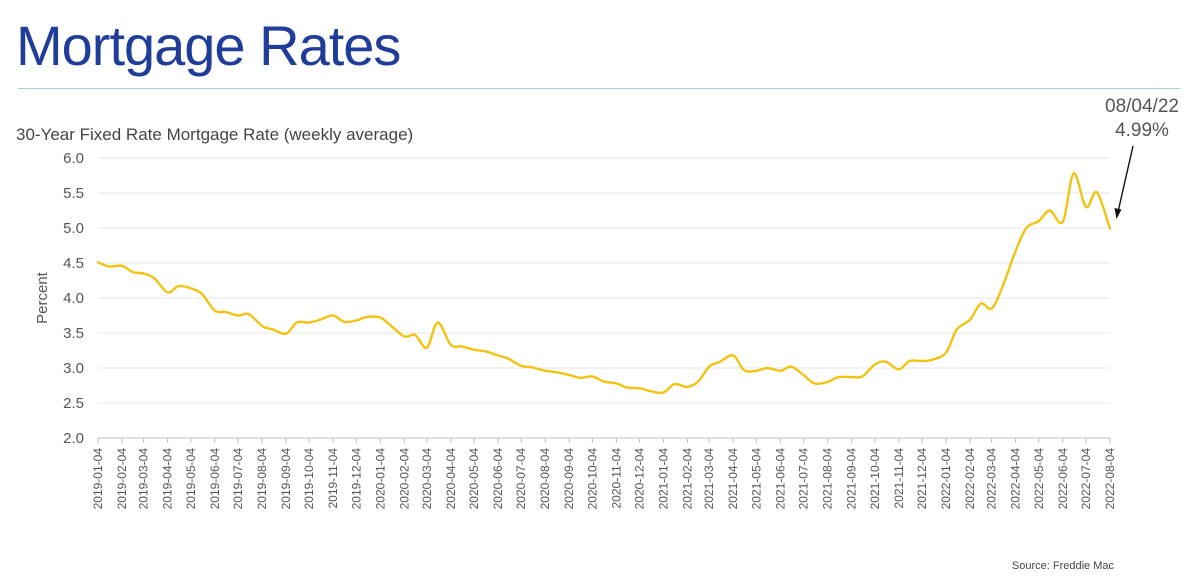  What do you see at coordinates (238, 479) in the screenshot?
I see `x-tick-label: 2019-07-04` at bounding box center [238, 479].